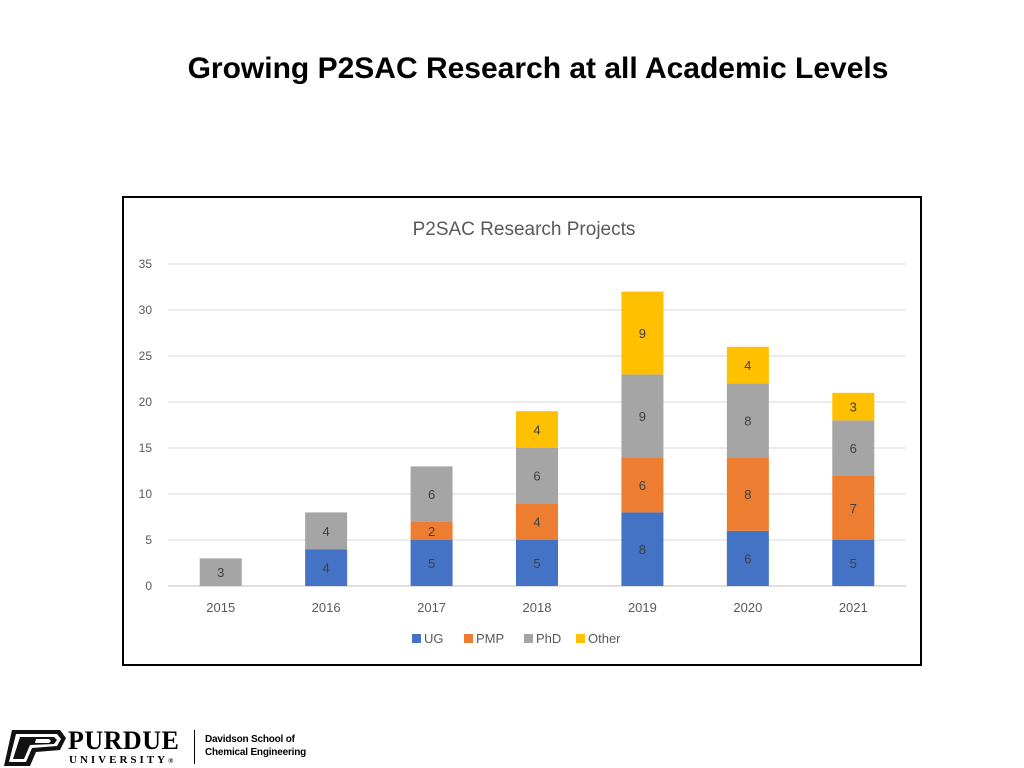 This screenshot has height=768, width=1024. Describe the element at coordinates (146, 402) in the screenshot. I see `y-tick-label: 20` at that location.